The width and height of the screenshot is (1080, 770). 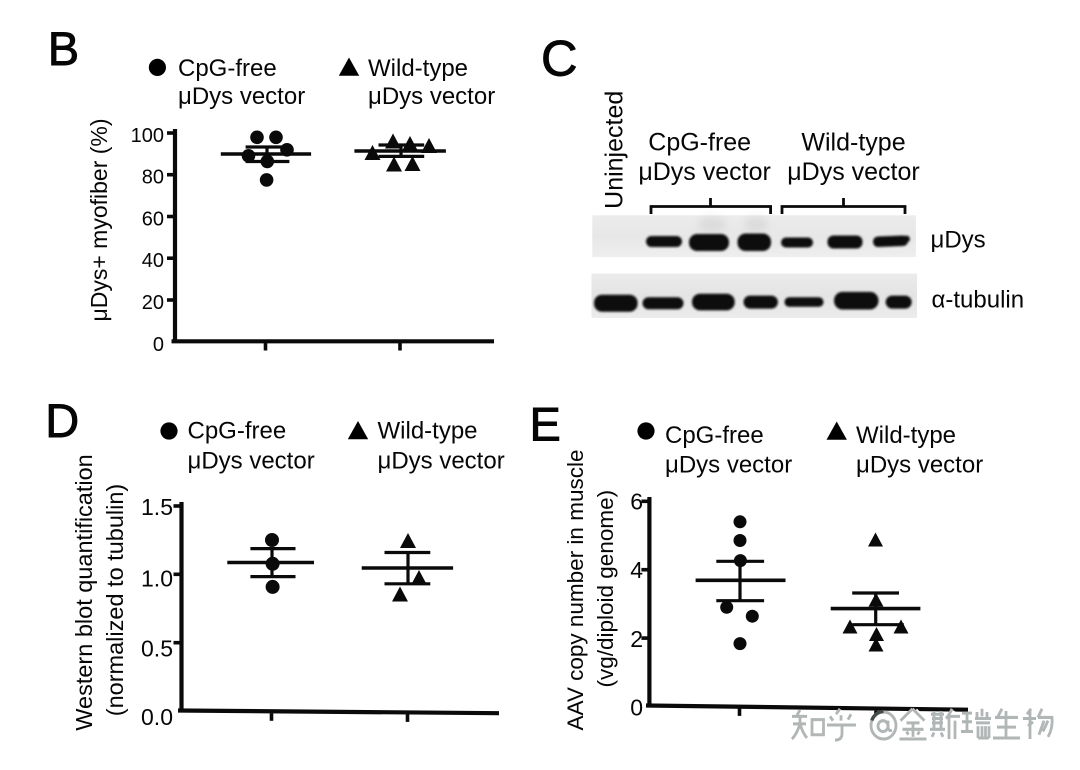 I want to click on svg-text: 20, so click(x=153, y=303).